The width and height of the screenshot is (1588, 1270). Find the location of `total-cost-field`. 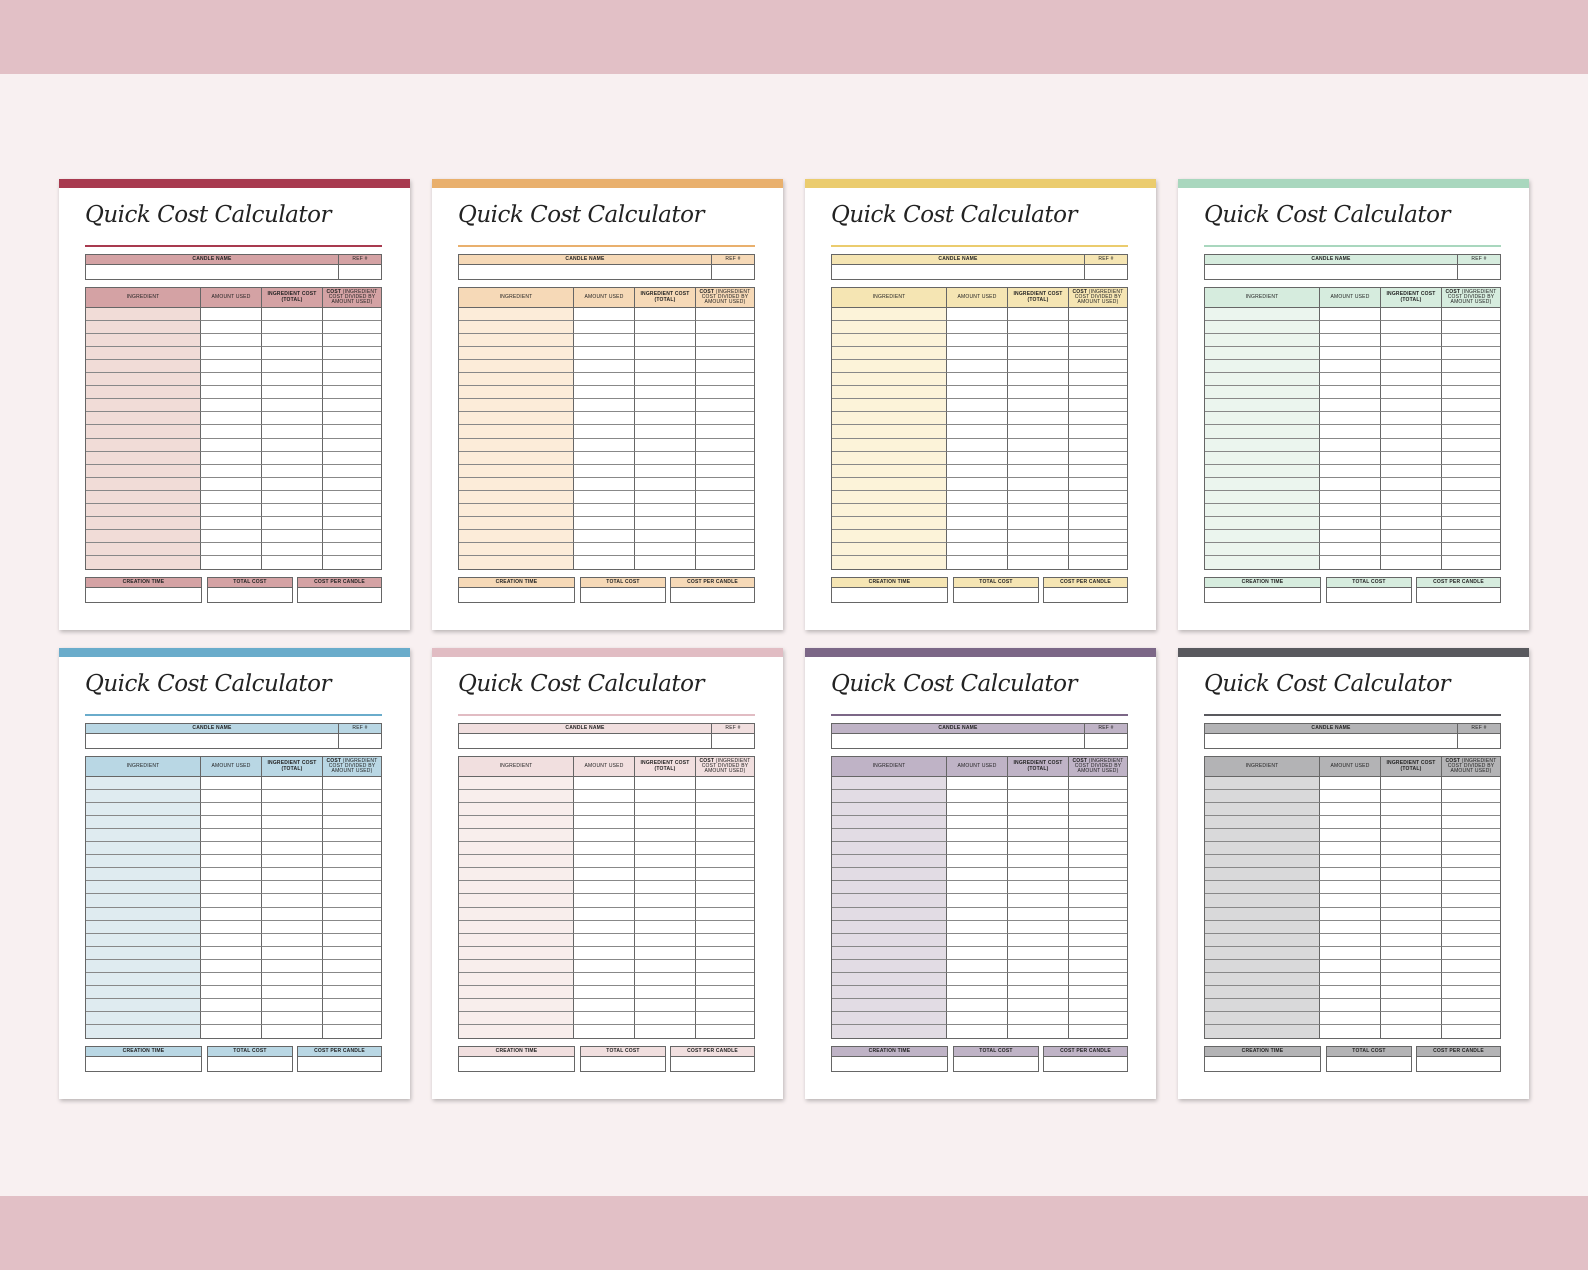

total-cost-field is located at coordinates (623, 1064).